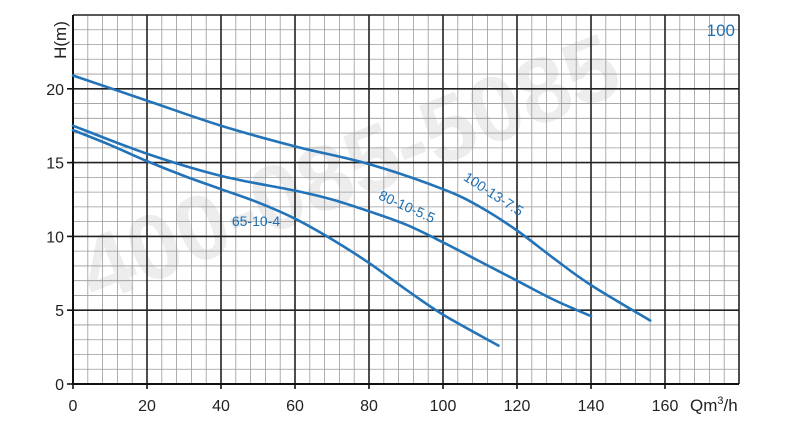 This screenshot has width=790, height=424. I want to click on x-tick-label: 0, so click(73, 406).